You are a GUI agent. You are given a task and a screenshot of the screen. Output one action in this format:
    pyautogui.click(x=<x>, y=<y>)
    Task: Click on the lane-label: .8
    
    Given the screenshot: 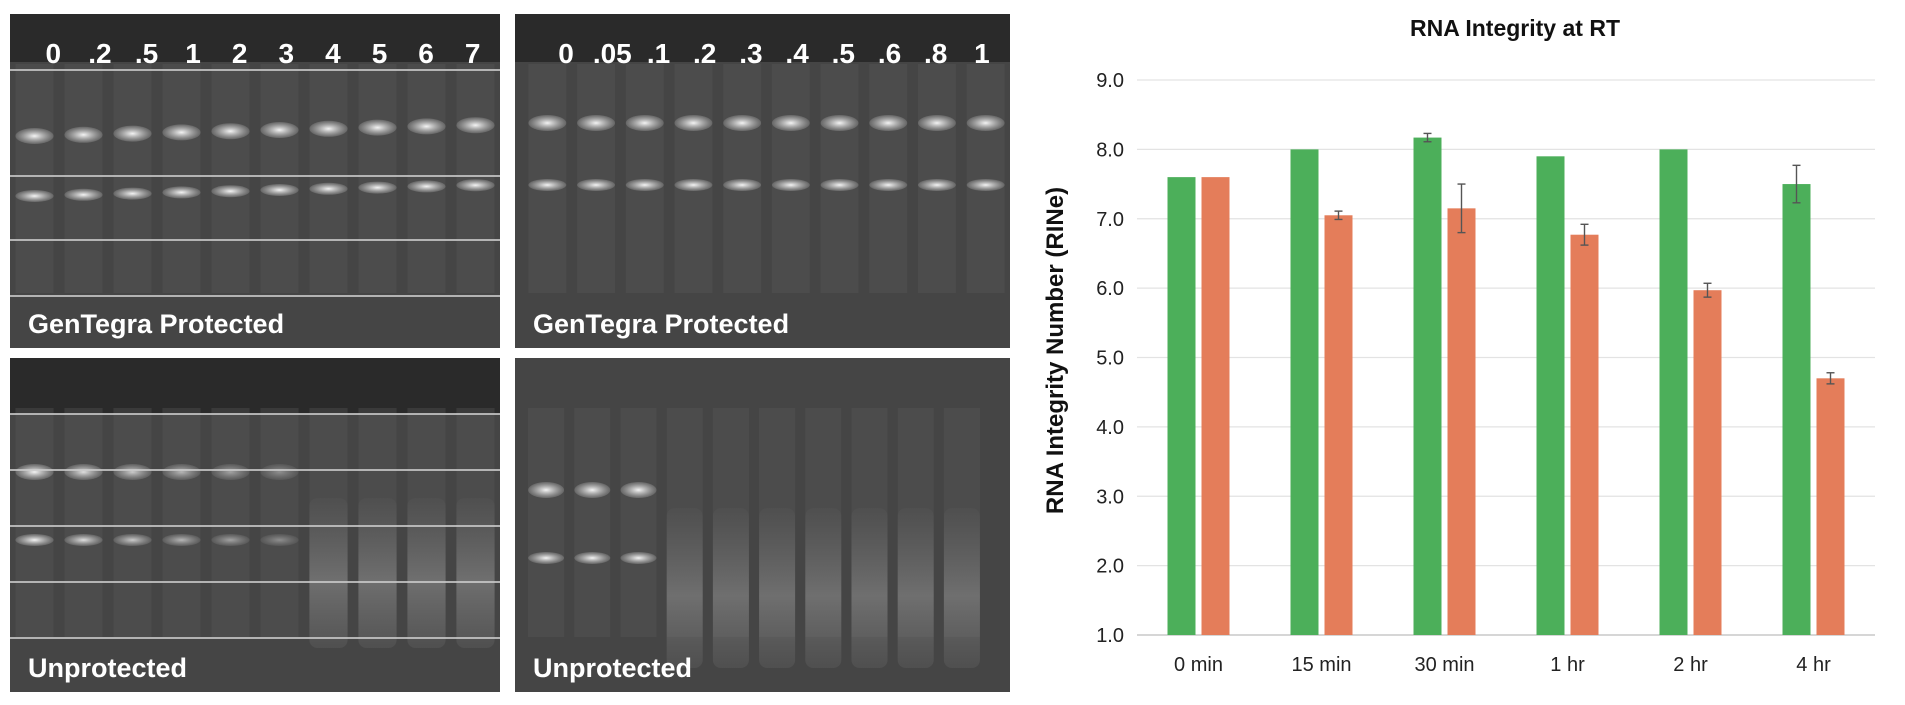 What is the action you would take?
    pyautogui.click(x=936, y=53)
    